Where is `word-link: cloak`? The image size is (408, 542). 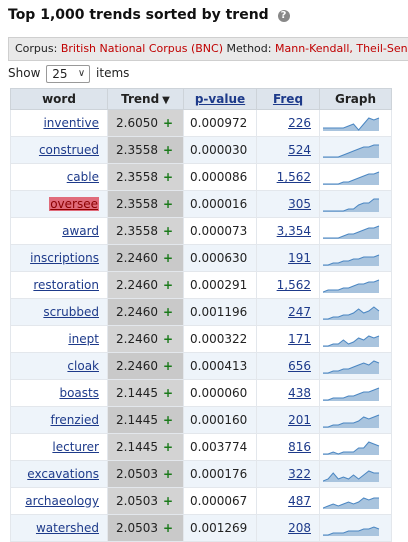
word-link: cloak is located at coordinates (83, 366).